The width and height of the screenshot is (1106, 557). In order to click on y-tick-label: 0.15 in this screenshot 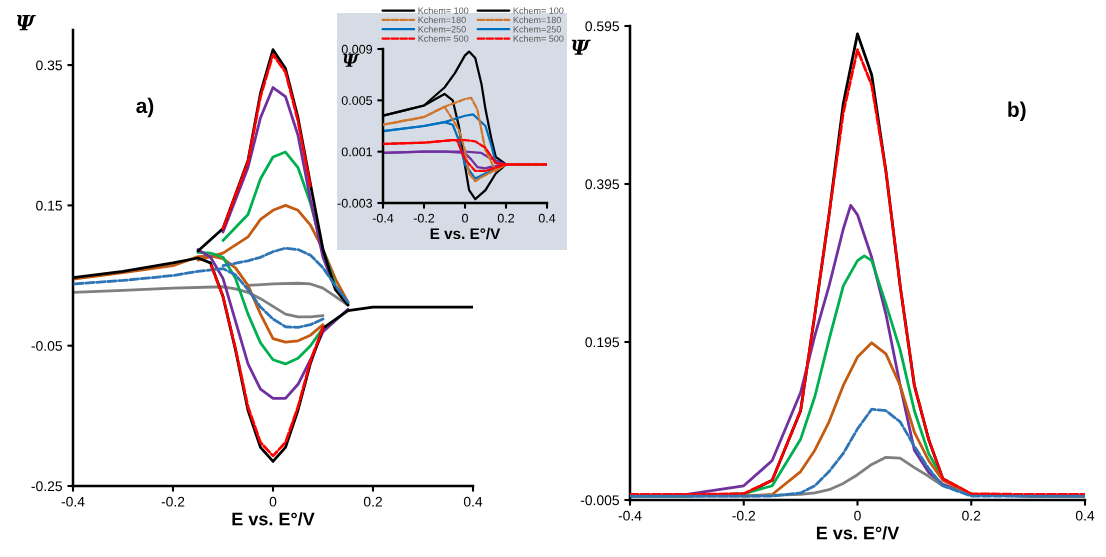, I will do `click(49, 205)`.